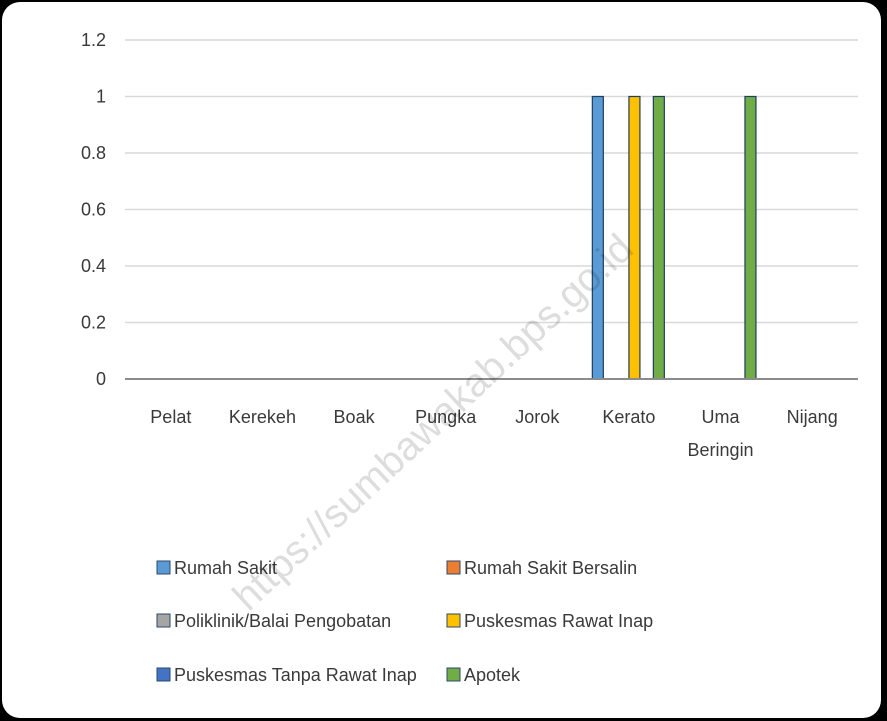  Describe the element at coordinates (550, 568) in the screenshot. I see `legend-label: Rumah Sakit Bersalin` at that location.